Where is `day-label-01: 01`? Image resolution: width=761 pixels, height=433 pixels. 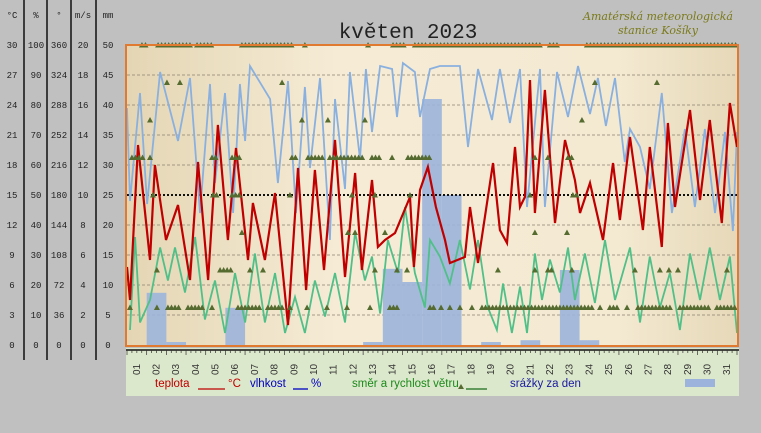
day-label-01: 01 is located at coordinates (137, 369).